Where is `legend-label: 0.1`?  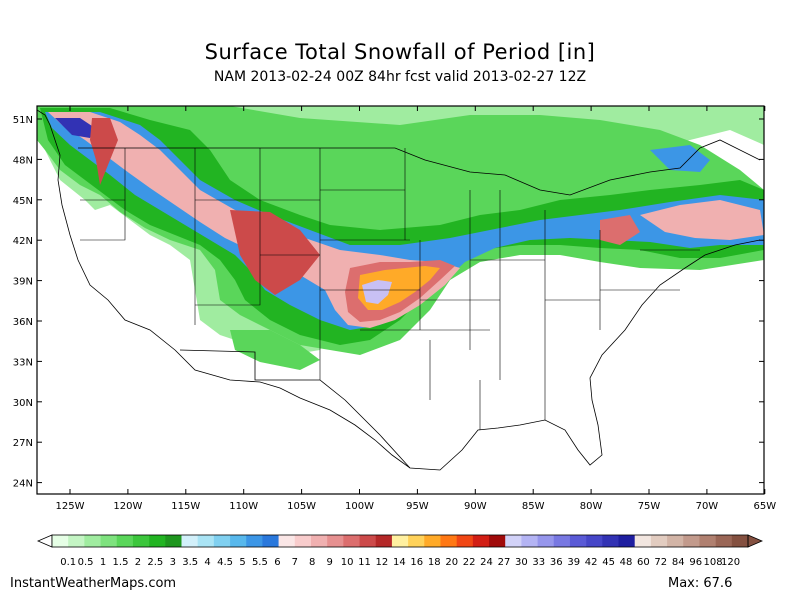 legend-label: 0.1 is located at coordinates (68, 562).